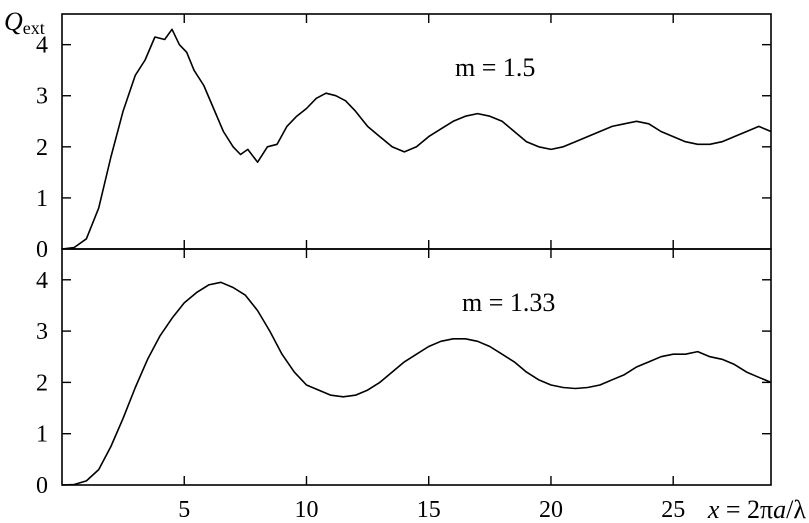 The image size is (809, 523). Describe the element at coordinates (757, 509) in the screenshot. I see `x-axis-label: x = 2πa/λ` at that location.